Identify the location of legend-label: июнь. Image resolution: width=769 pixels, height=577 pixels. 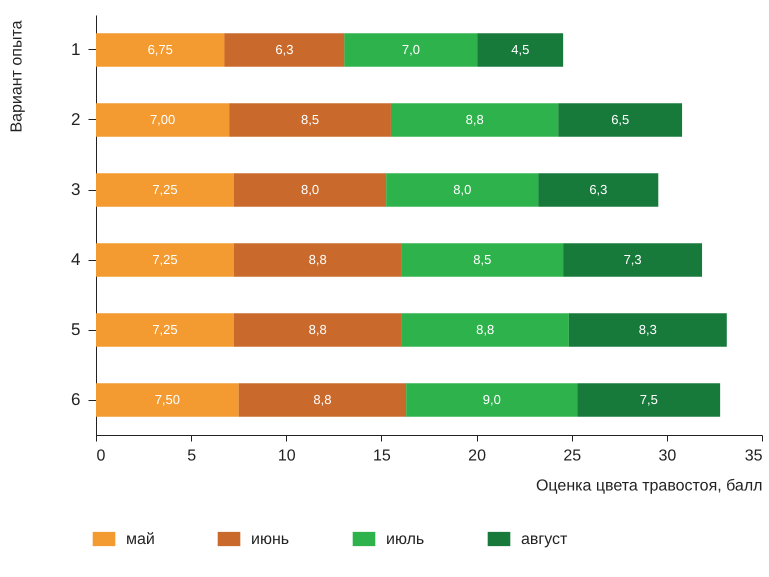
(270, 539).